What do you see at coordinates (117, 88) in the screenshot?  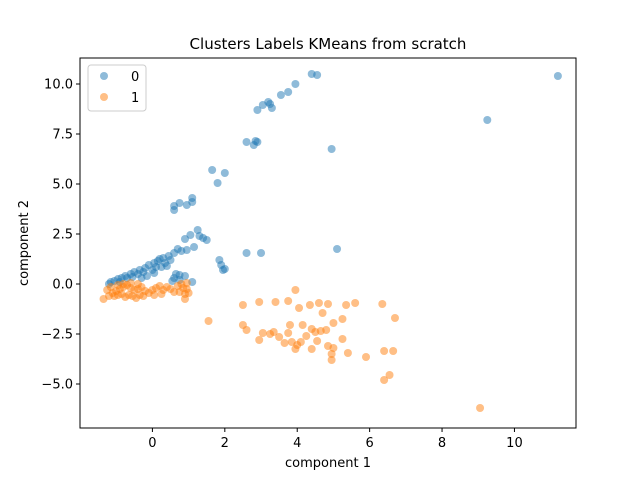 I see `legend: 01` at bounding box center [117, 88].